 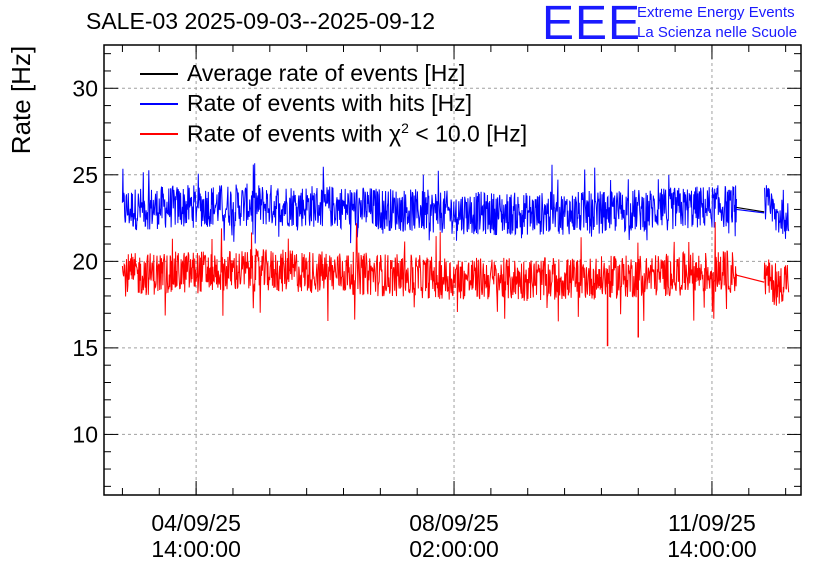 What do you see at coordinates (159, 104) in the screenshot?
I see `legend-swatch-hits` at bounding box center [159, 104].